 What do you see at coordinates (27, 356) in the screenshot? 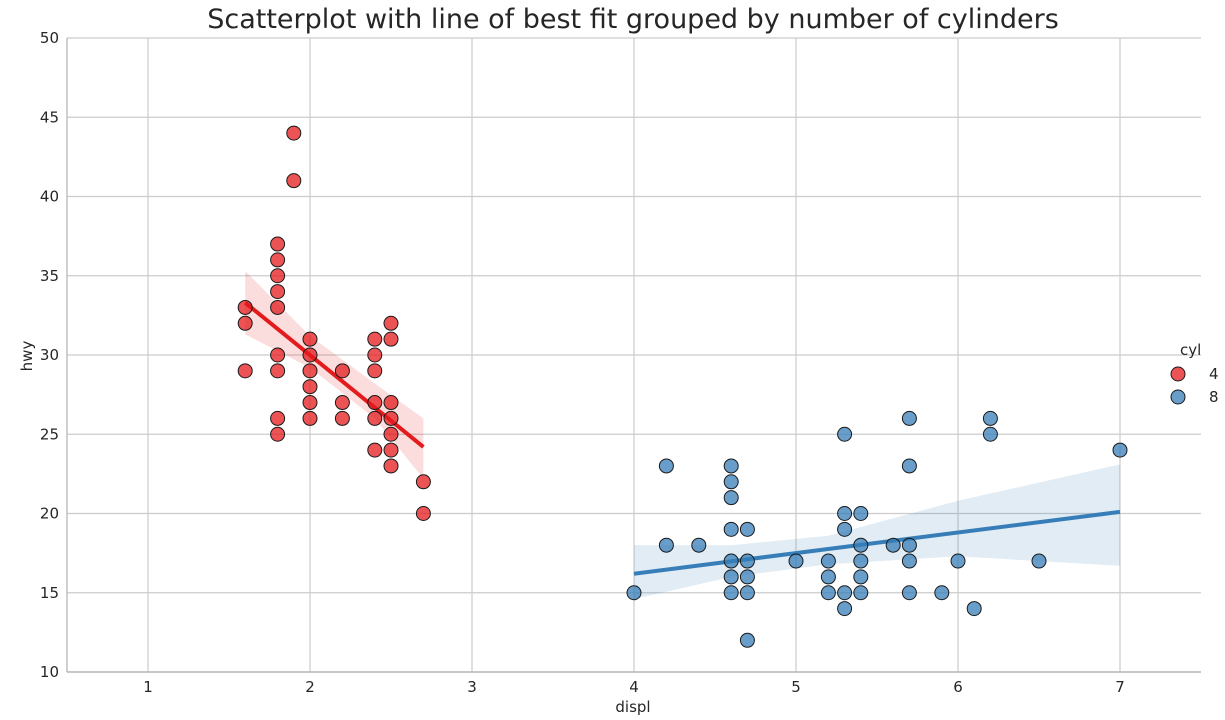
I see `y-axis-label: hwy` at bounding box center [27, 356].